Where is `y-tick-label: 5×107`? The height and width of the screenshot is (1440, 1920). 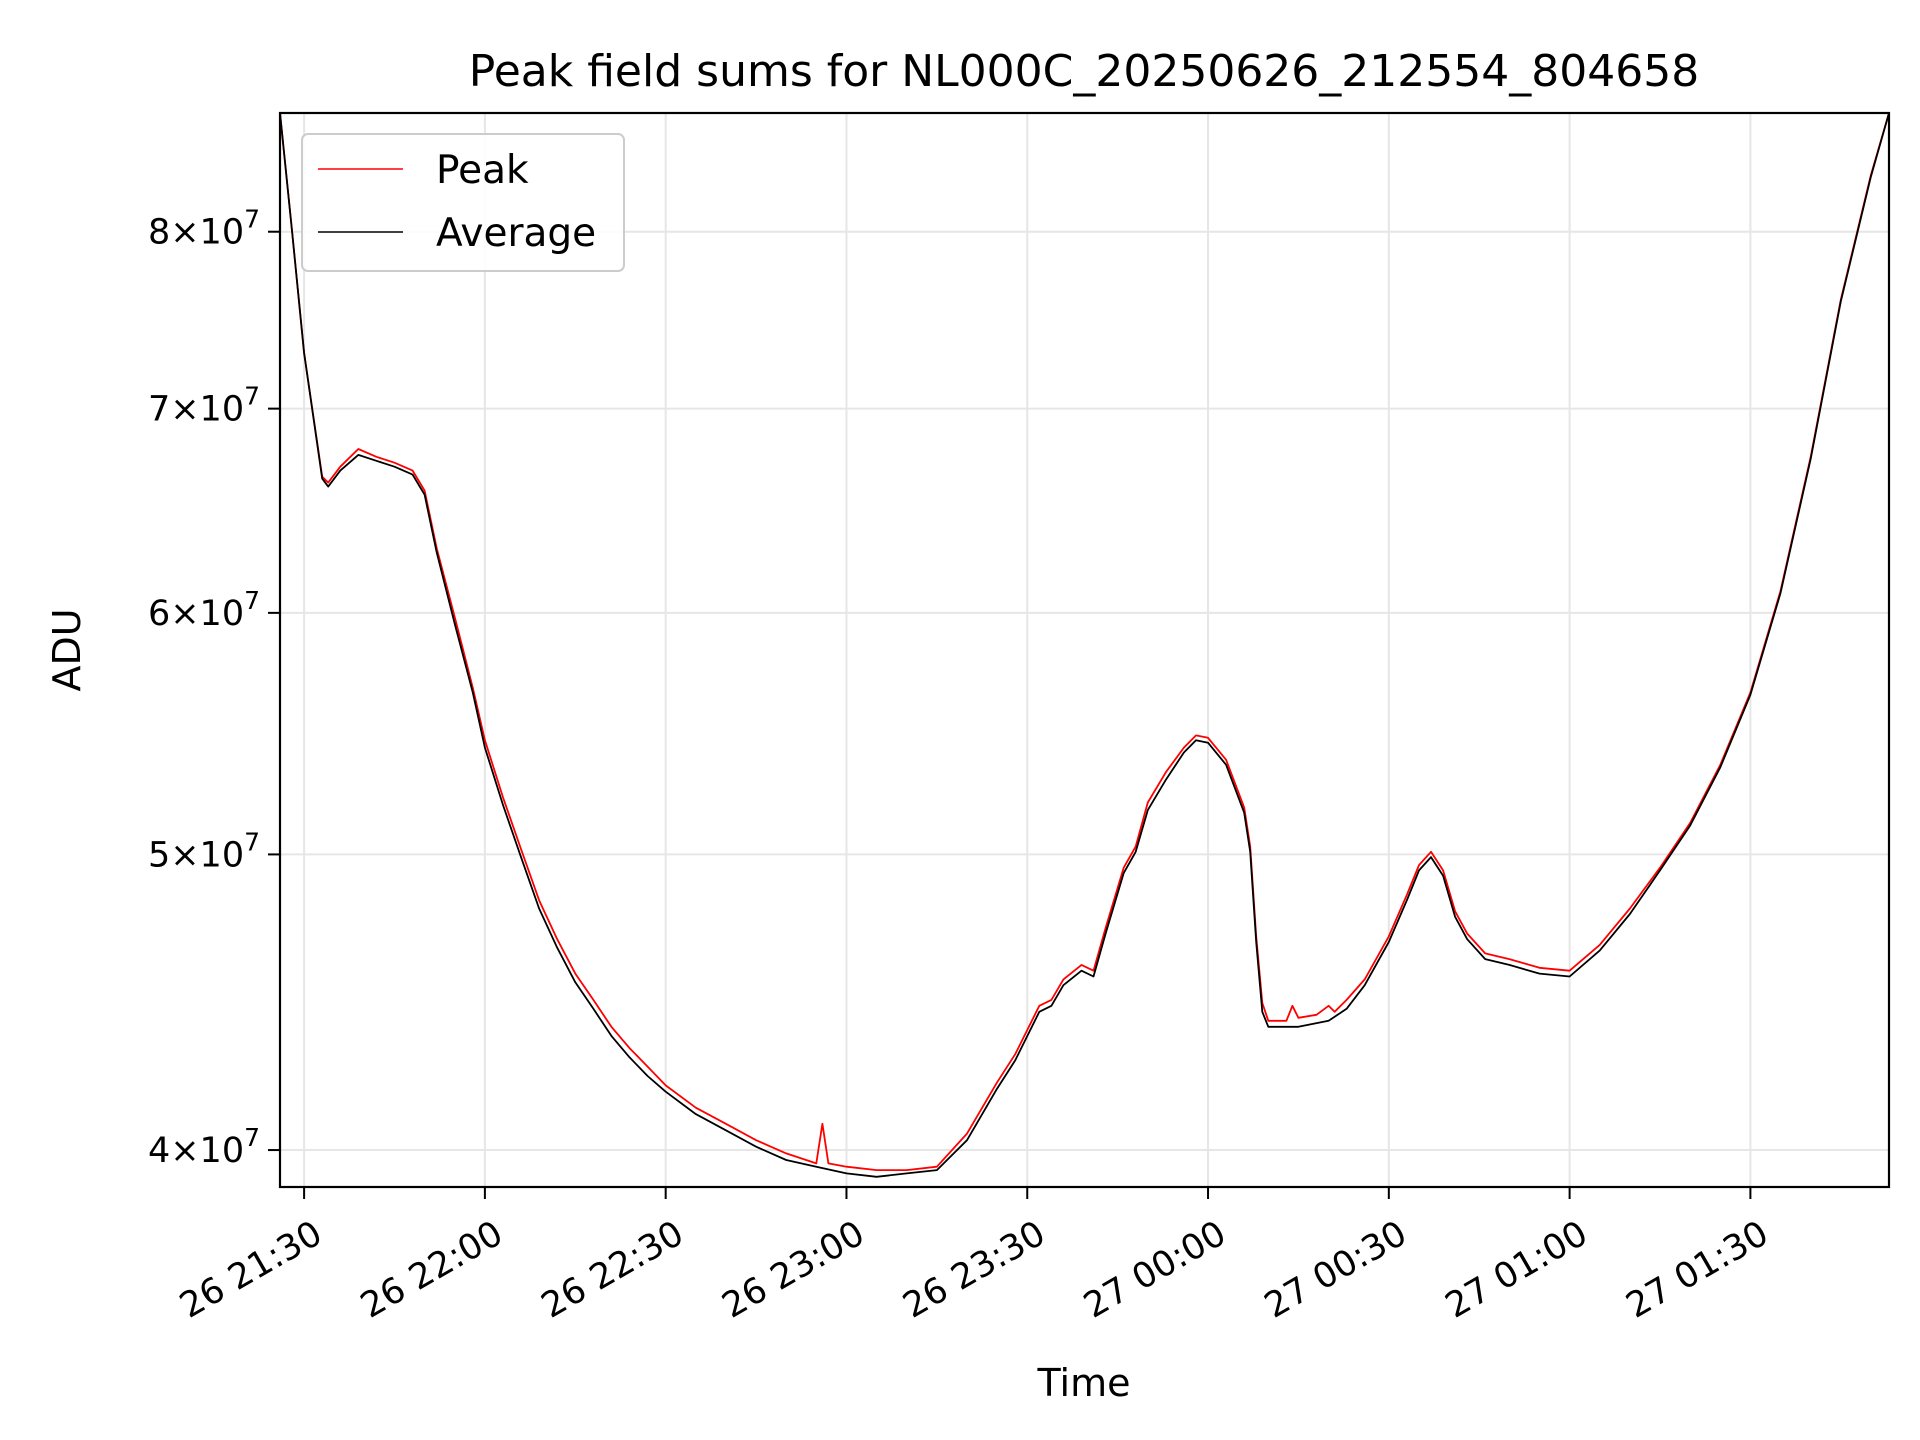
y-tick-label: 5×107 is located at coordinates (204, 851).